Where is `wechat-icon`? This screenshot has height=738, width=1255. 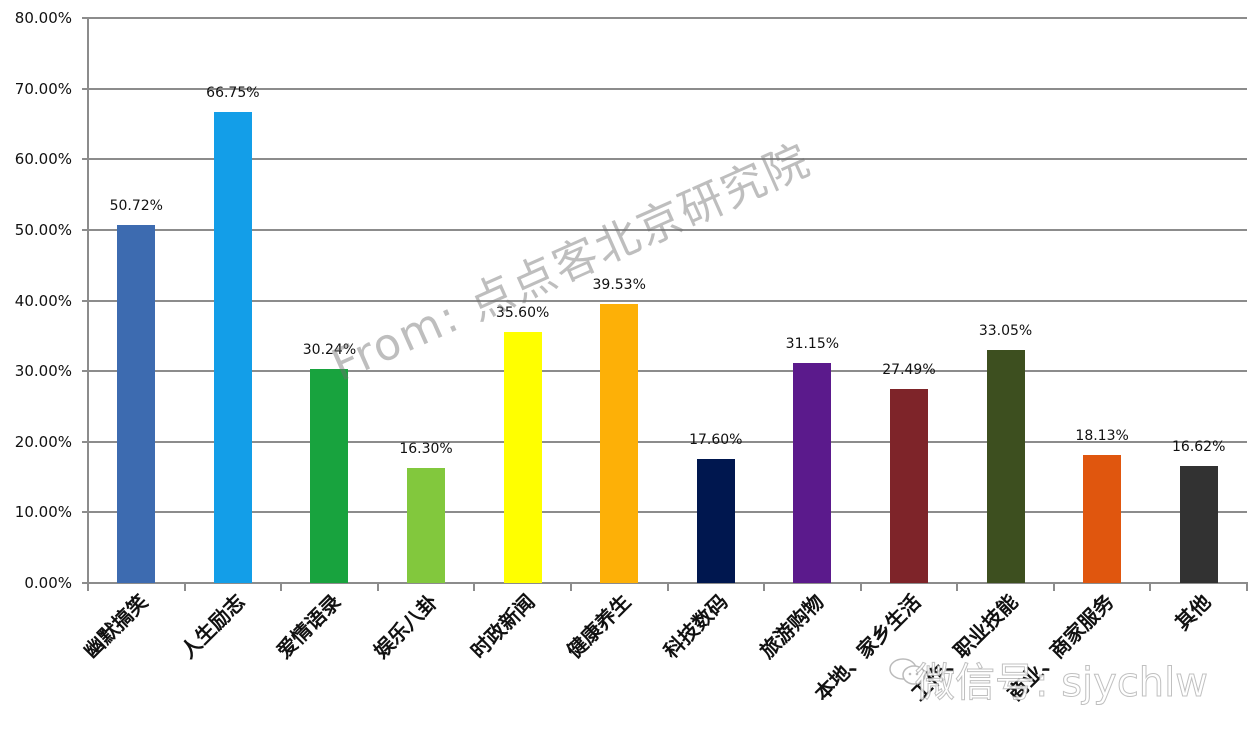
wechat-icon is located at coordinates (907, 671).